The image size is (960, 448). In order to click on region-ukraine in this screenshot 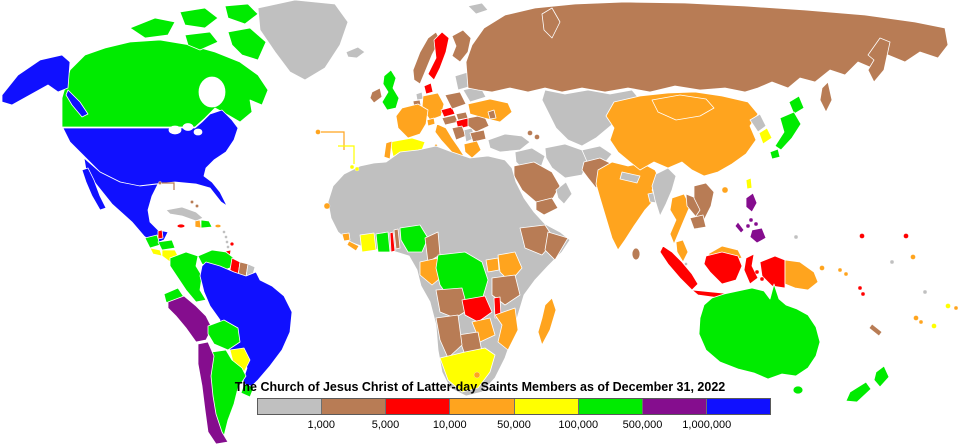, I will do `click(490, 110)`.